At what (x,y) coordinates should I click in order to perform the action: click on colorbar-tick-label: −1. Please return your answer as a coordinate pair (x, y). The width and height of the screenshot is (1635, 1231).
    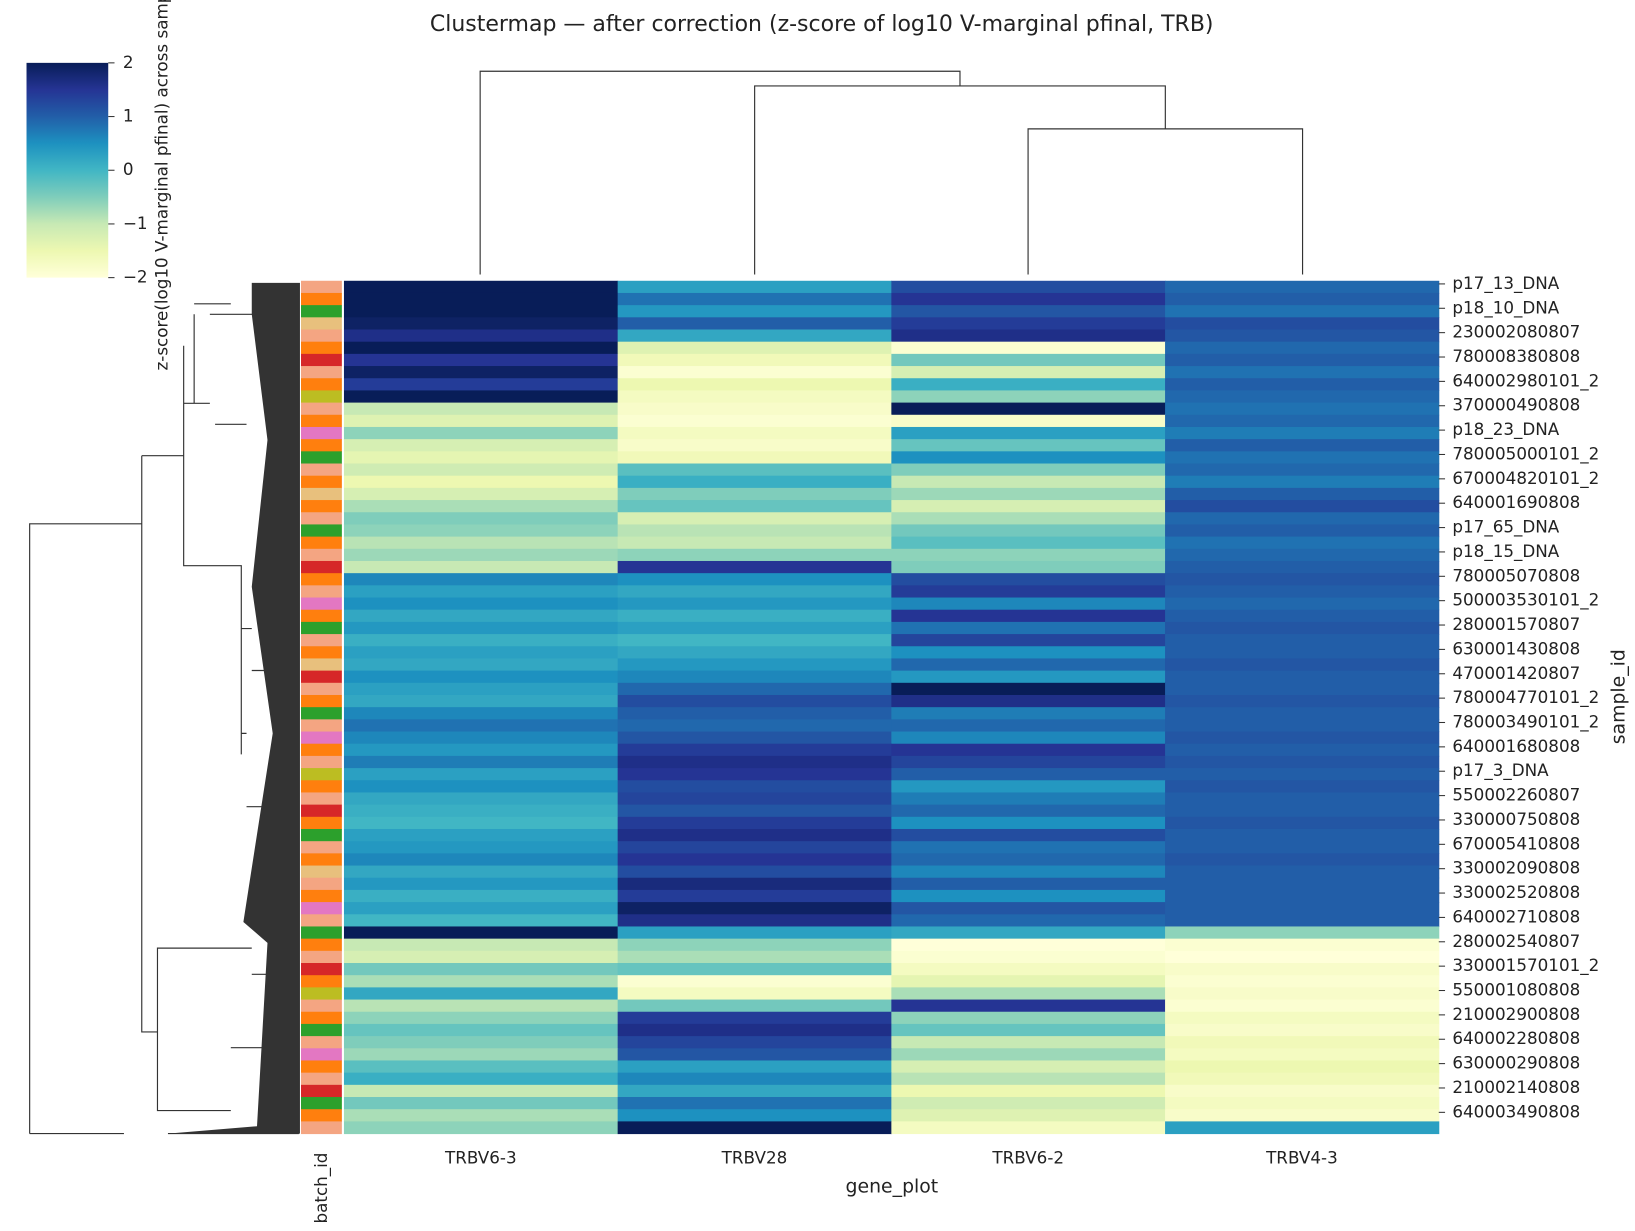
    Looking at the image, I should click on (135, 223).